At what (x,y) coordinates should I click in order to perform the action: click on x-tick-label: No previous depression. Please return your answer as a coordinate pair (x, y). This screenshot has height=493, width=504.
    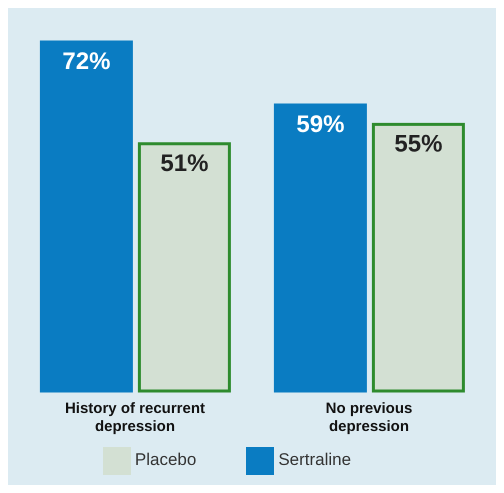
    Looking at the image, I should click on (369, 417).